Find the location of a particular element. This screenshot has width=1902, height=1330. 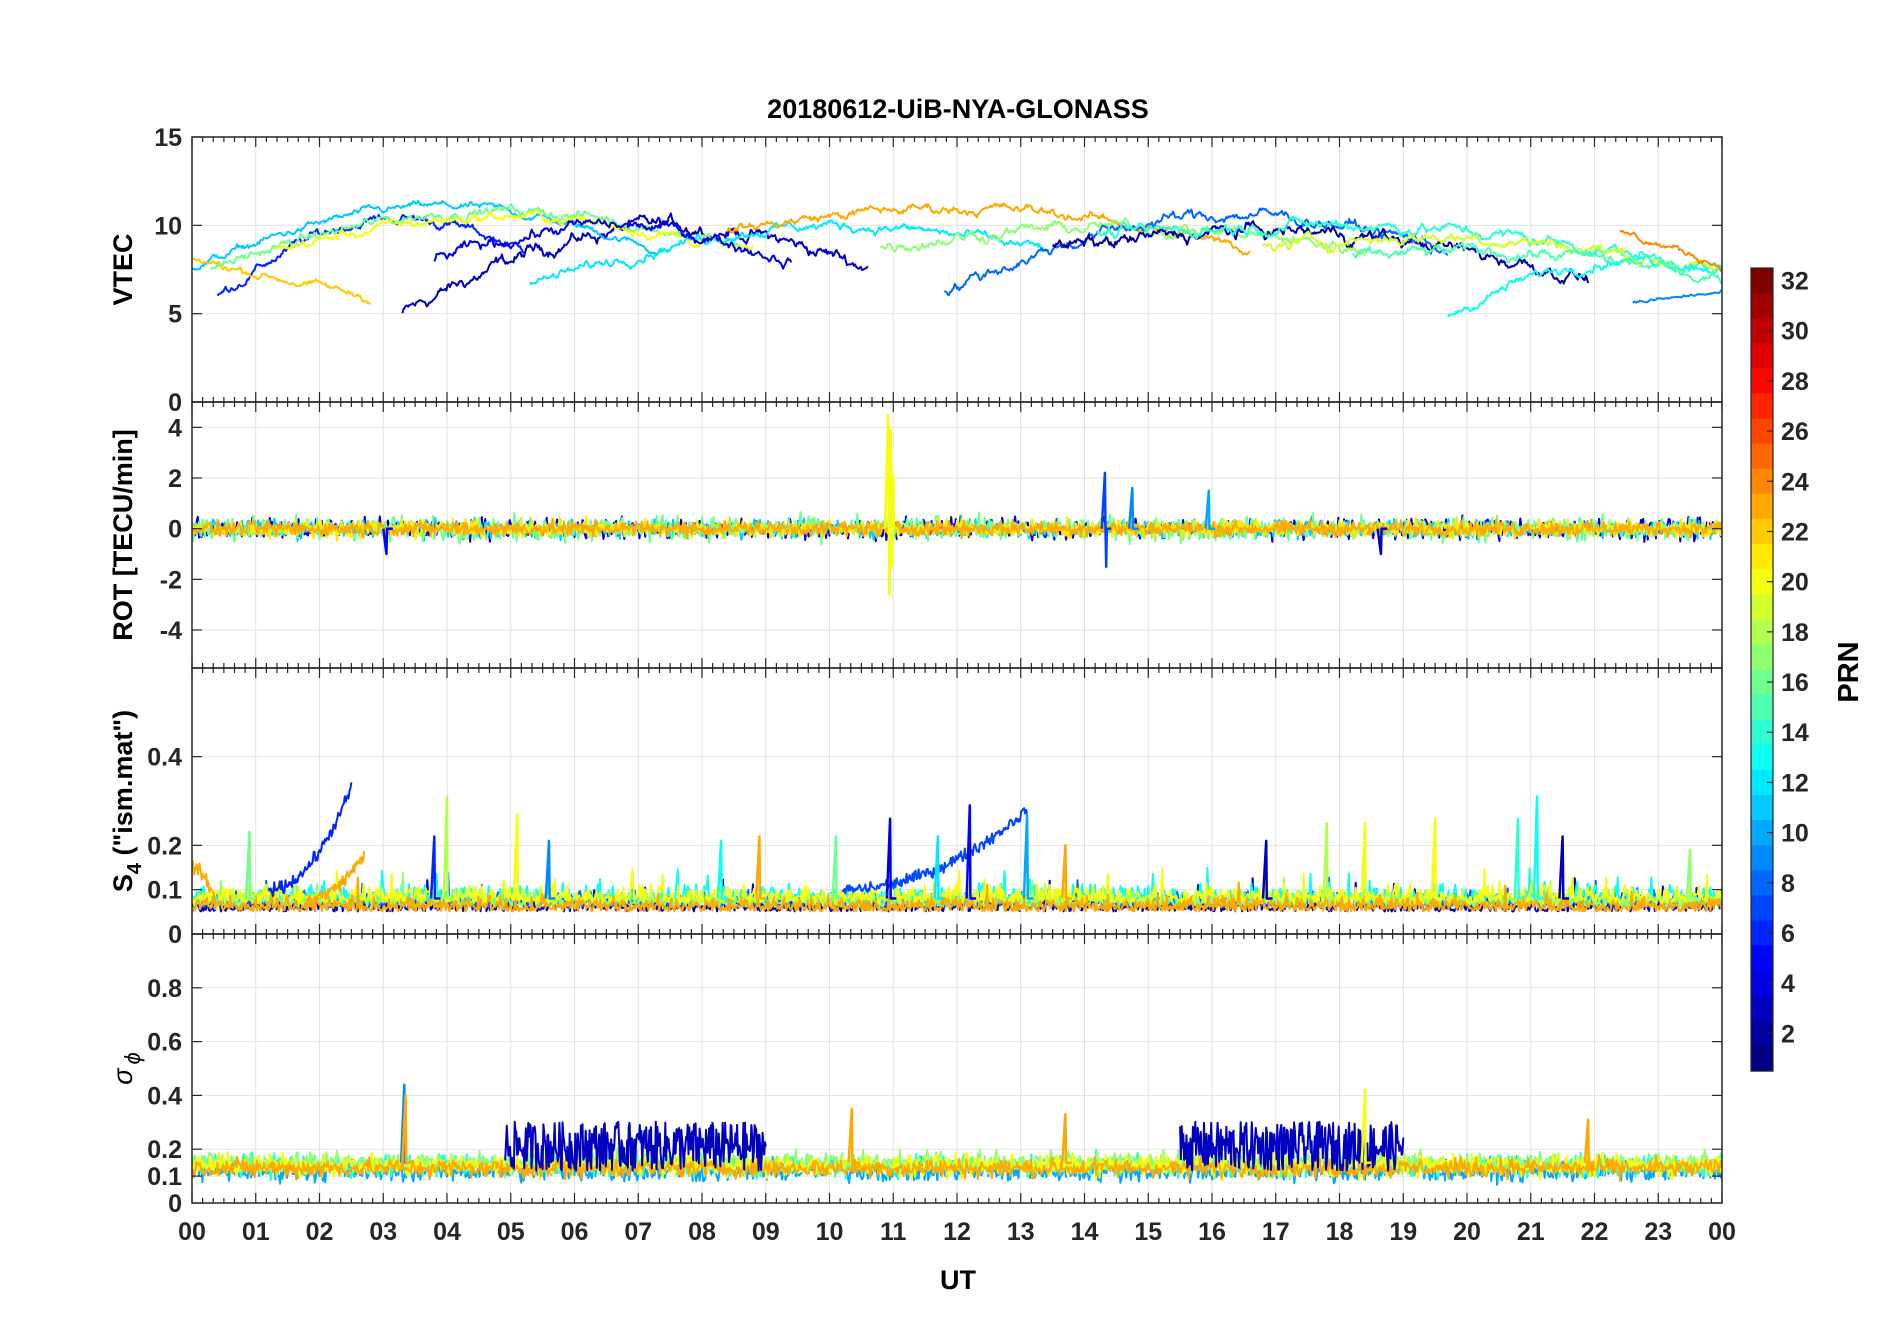

colorbar-tick-label: 18 is located at coordinates (1795, 633).